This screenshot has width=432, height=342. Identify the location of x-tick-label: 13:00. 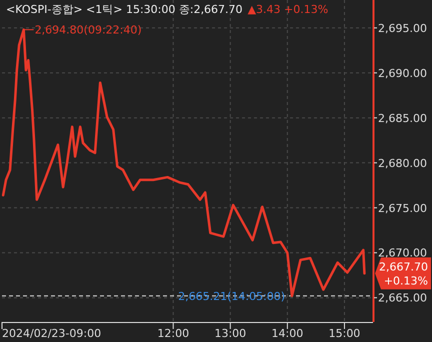
(230, 333).